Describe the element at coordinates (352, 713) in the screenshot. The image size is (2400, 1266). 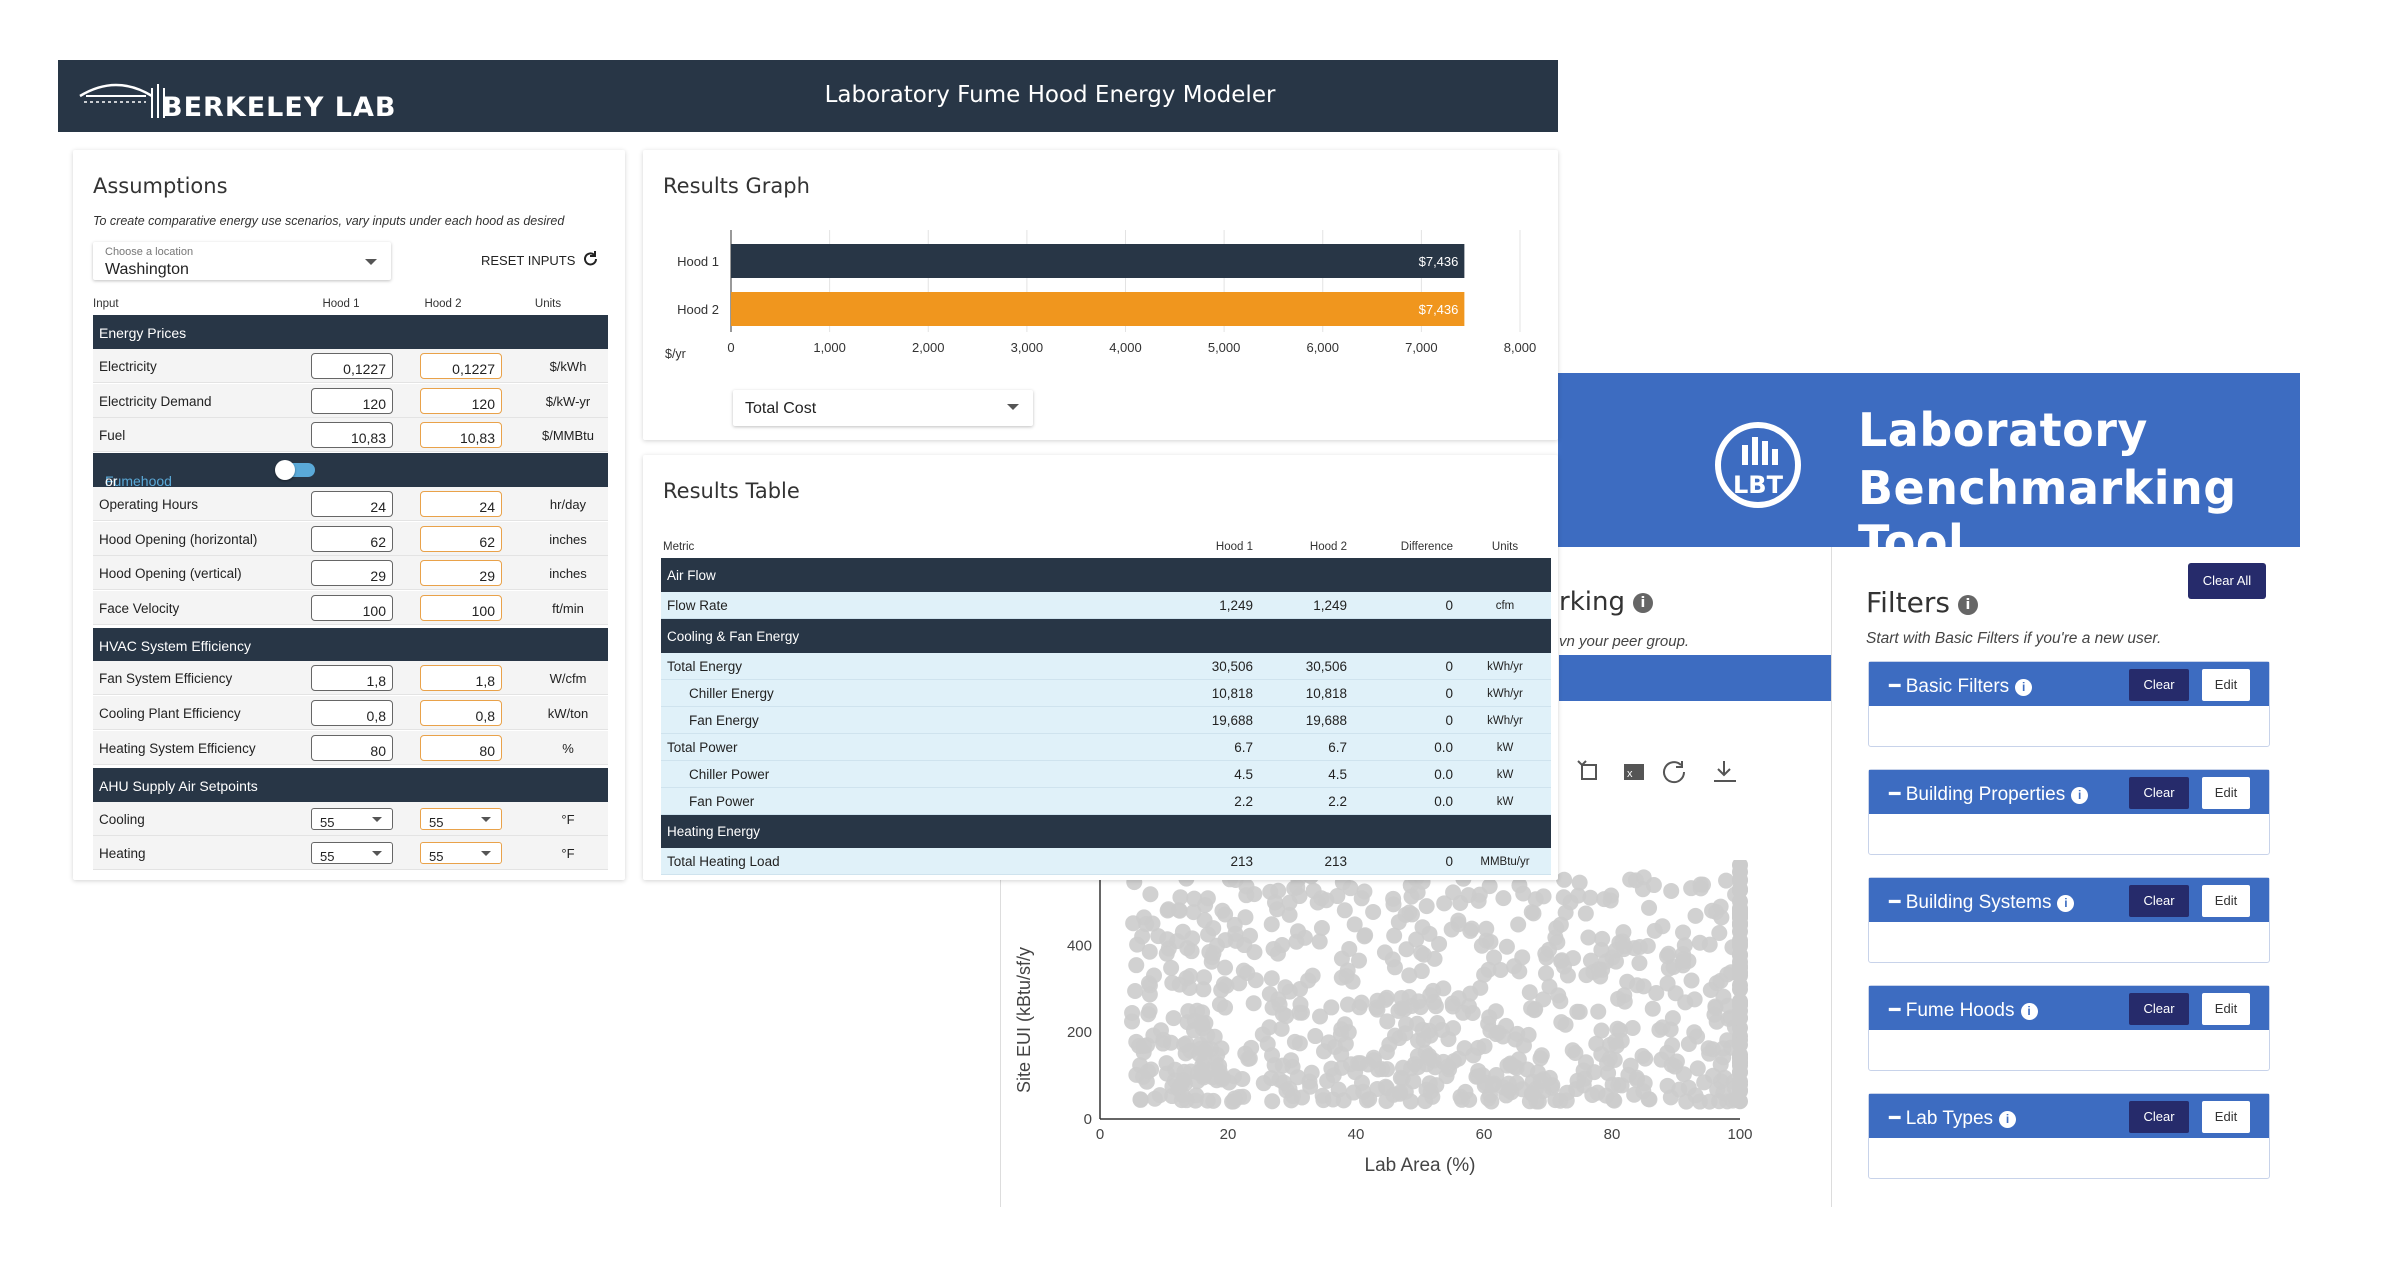
I see `hood1-input: 0,8` at that location.